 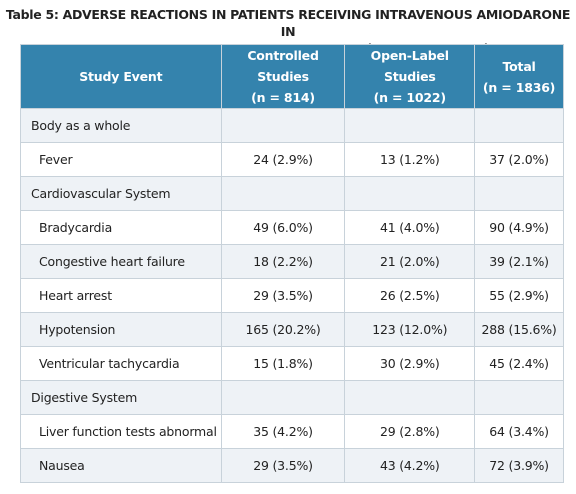 I want to click on count-cell: 13 (1.2%), so click(x=410, y=159).